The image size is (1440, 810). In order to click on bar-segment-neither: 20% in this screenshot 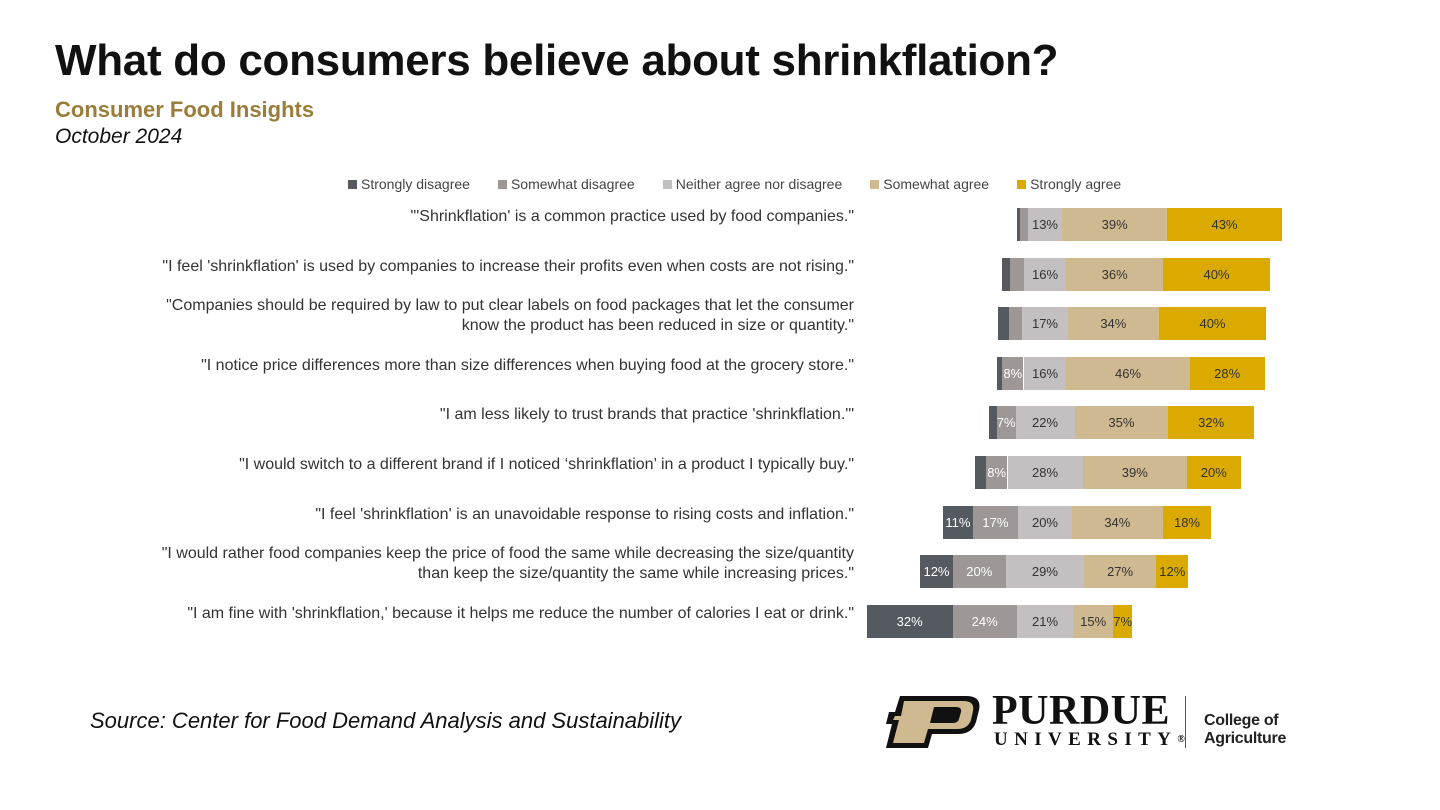, I will do `click(1045, 522)`.